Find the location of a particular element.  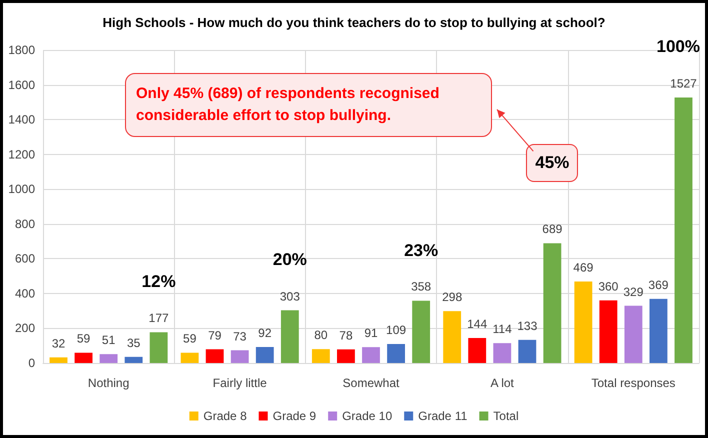

y-tick-label: 0 is located at coordinates (32, 363).